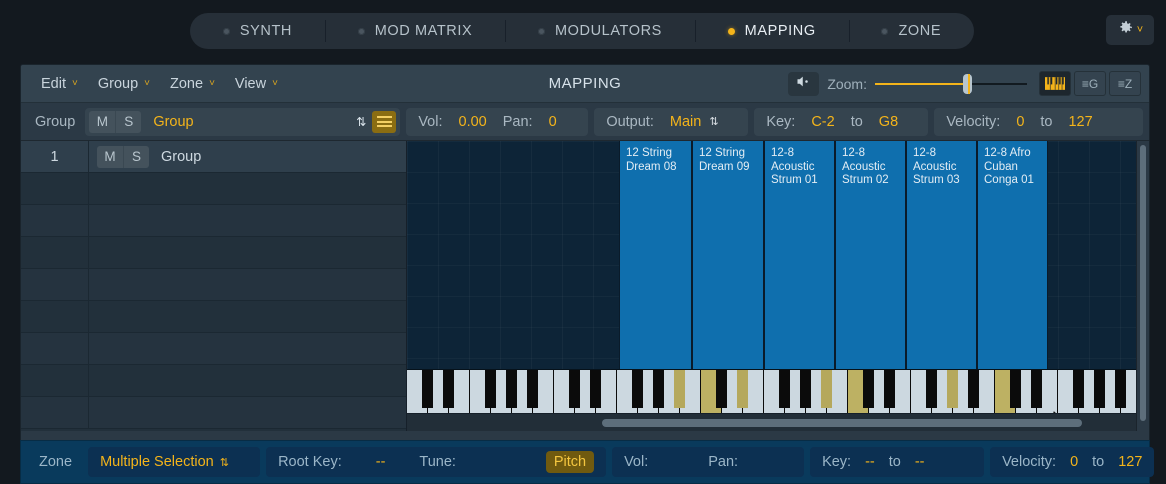 The image size is (1166, 484). What do you see at coordinates (1055, 83) in the screenshot?
I see `keyboard-view-button` at bounding box center [1055, 83].